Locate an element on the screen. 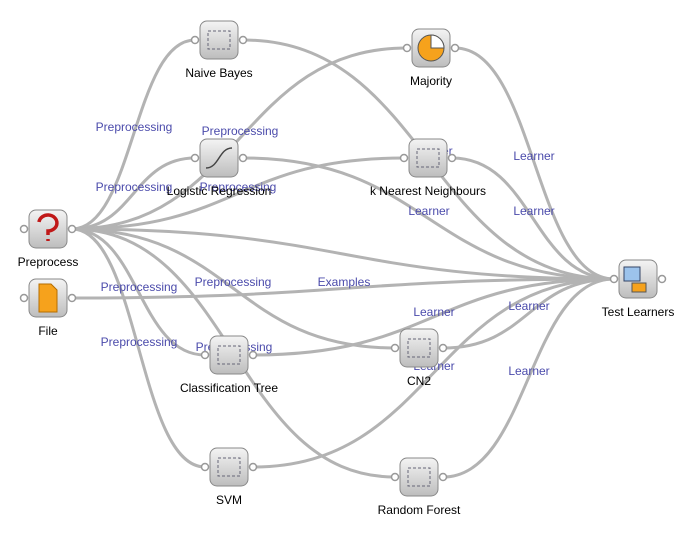 This screenshot has width=696, height=539. node-label: Random Forest is located at coordinates (419, 510).